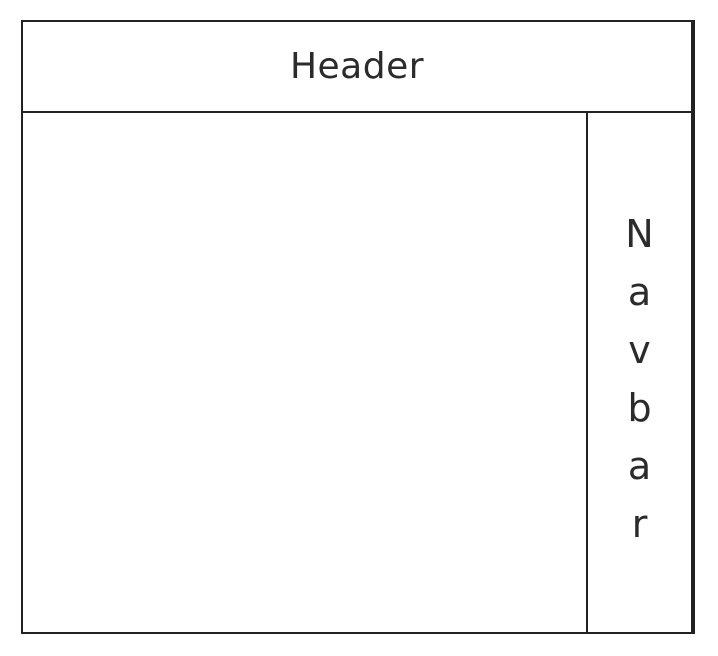  I want to click on navbar-letter: N, so click(639, 234).